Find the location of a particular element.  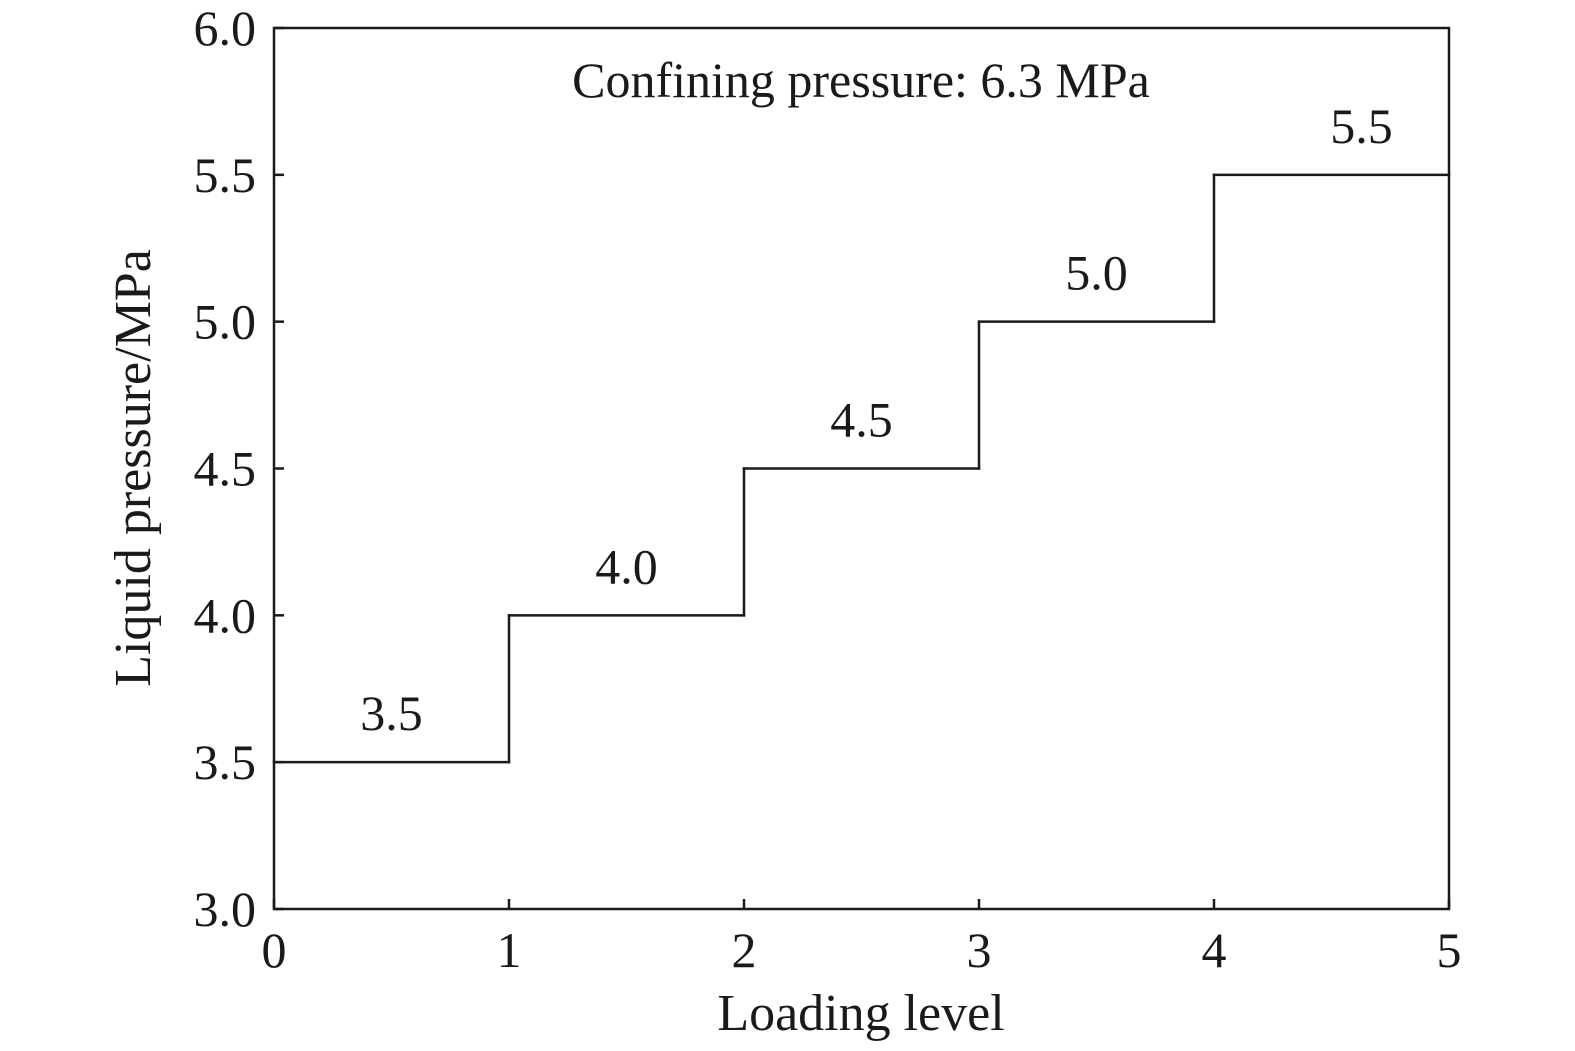

y-tick-label: 5.5 is located at coordinates (225, 175).